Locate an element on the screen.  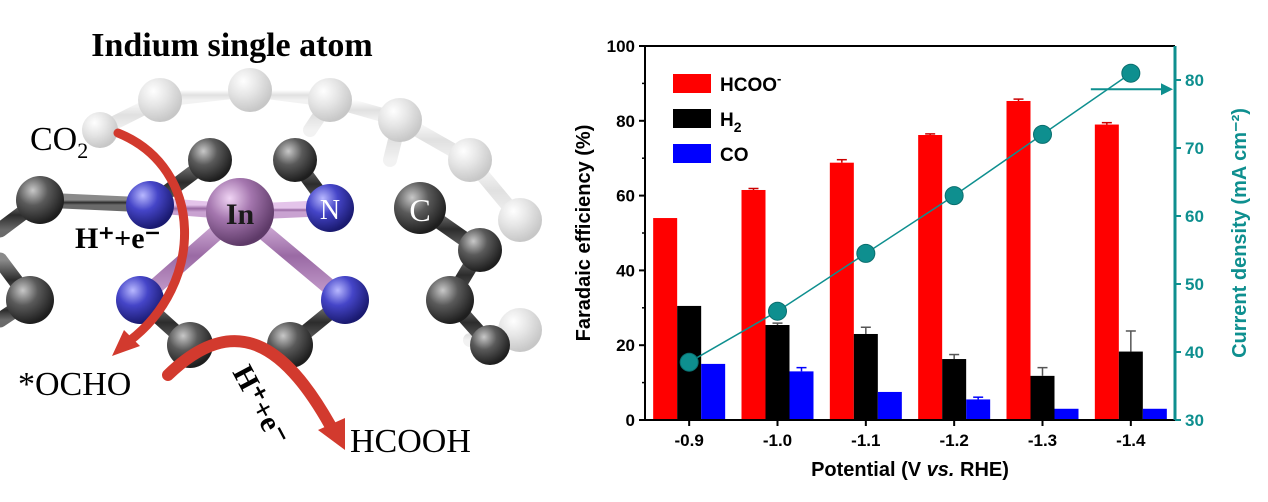
h-plus-e-label-2: H⁺+e⁻ is located at coordinates (260, 405).